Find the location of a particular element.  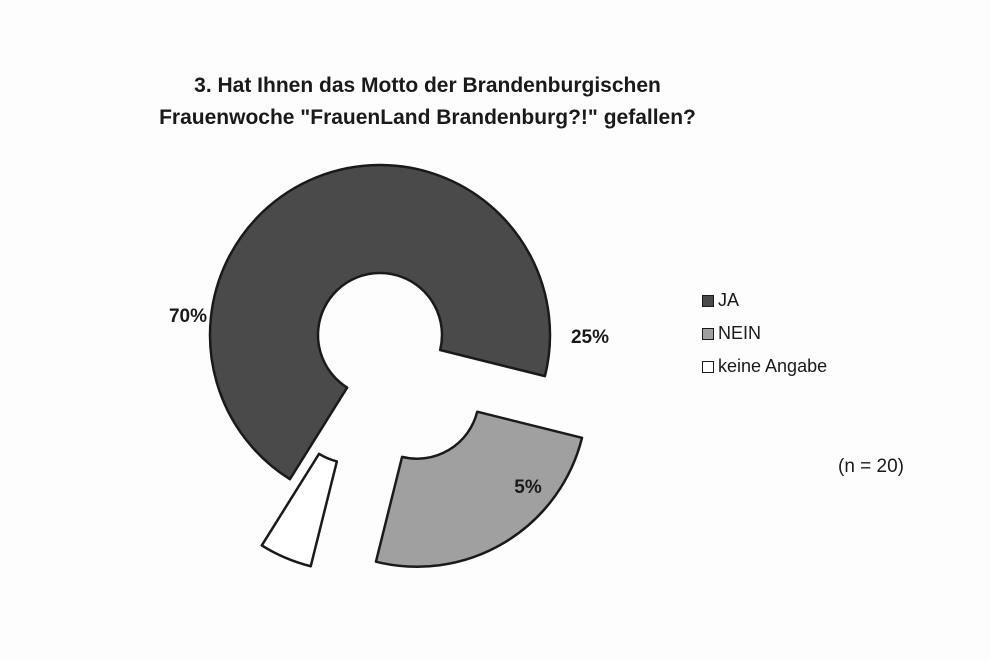

legend-item-nein: NEIN is located at coordinates (764, 333).